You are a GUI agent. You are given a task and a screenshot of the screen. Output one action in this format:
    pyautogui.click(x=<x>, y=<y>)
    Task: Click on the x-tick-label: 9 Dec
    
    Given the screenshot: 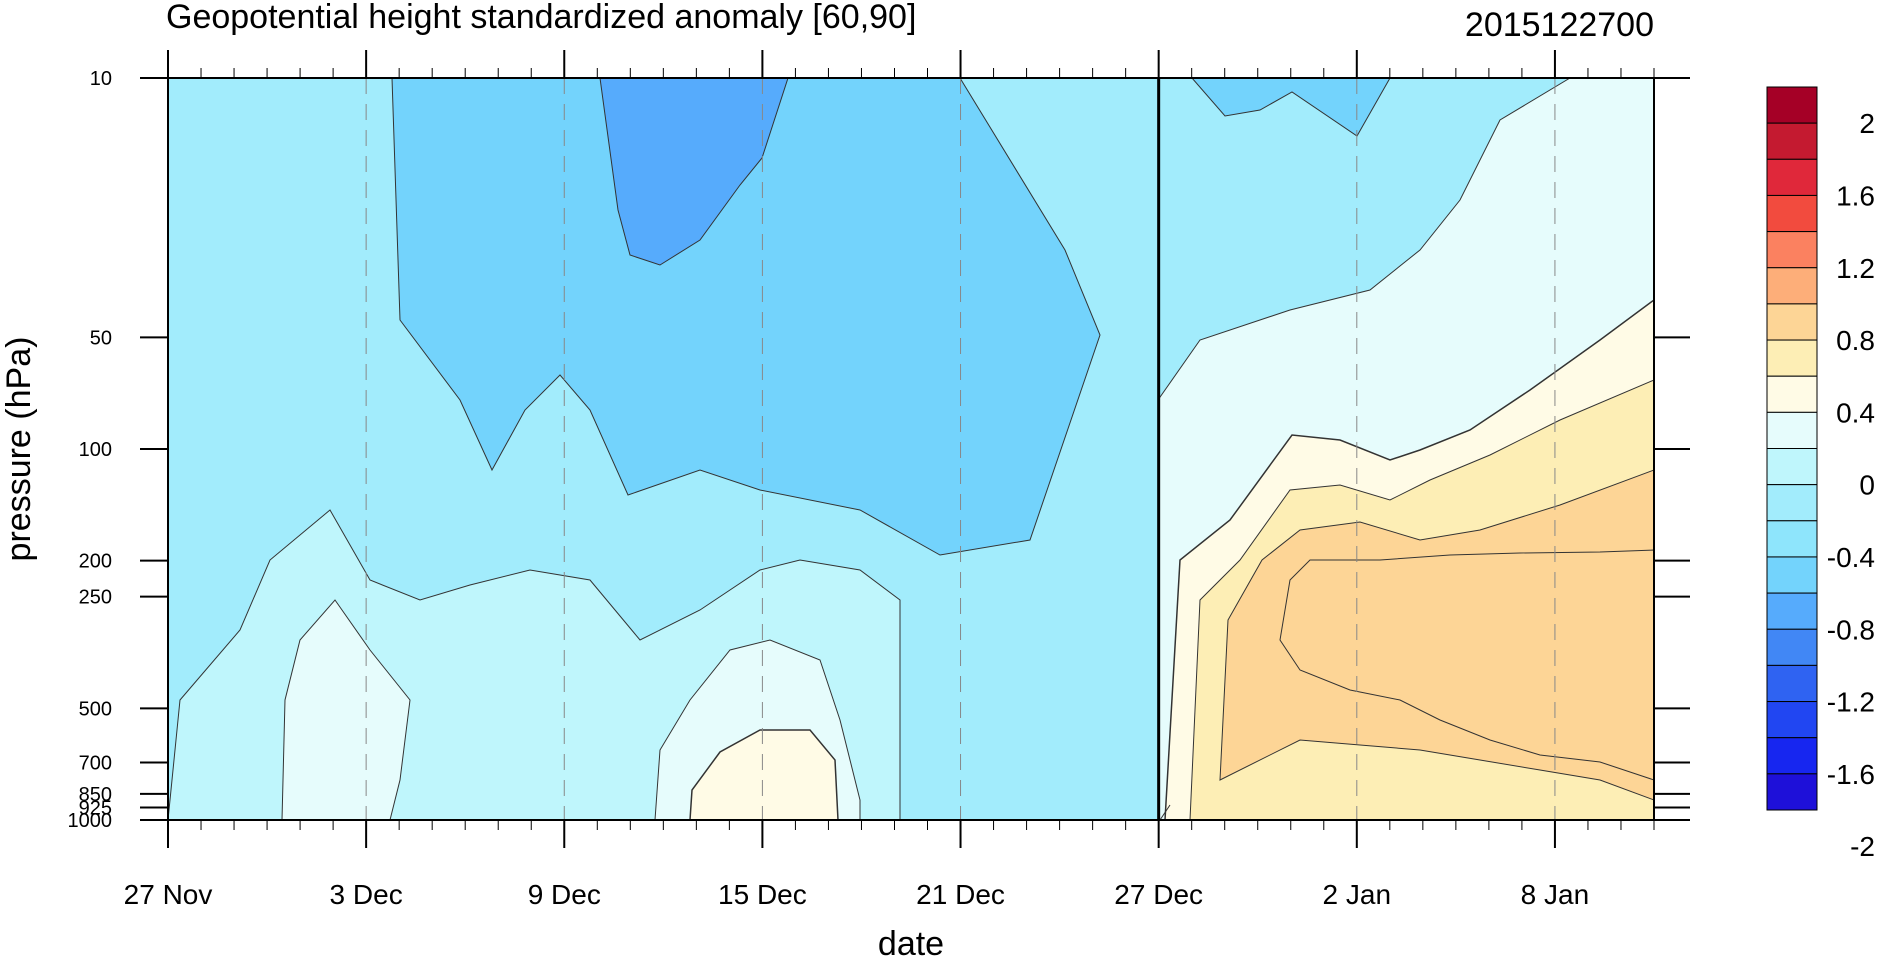 What is the action you would take?
    pyautogui.click(x=564, y=894)
    